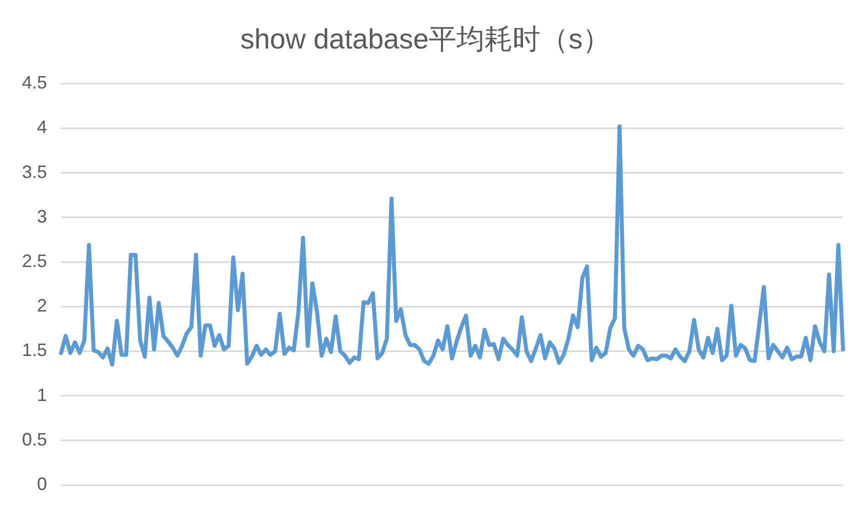  I want to click on chart-title: show database平均耗时（s）, so click(425, 39).